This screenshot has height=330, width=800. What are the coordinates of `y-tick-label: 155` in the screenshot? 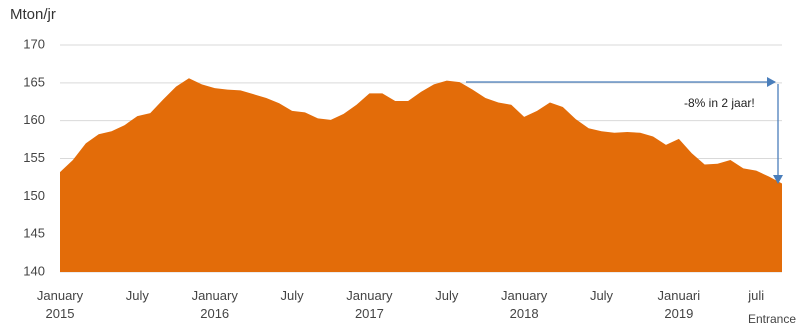 It's located at (34, 157).